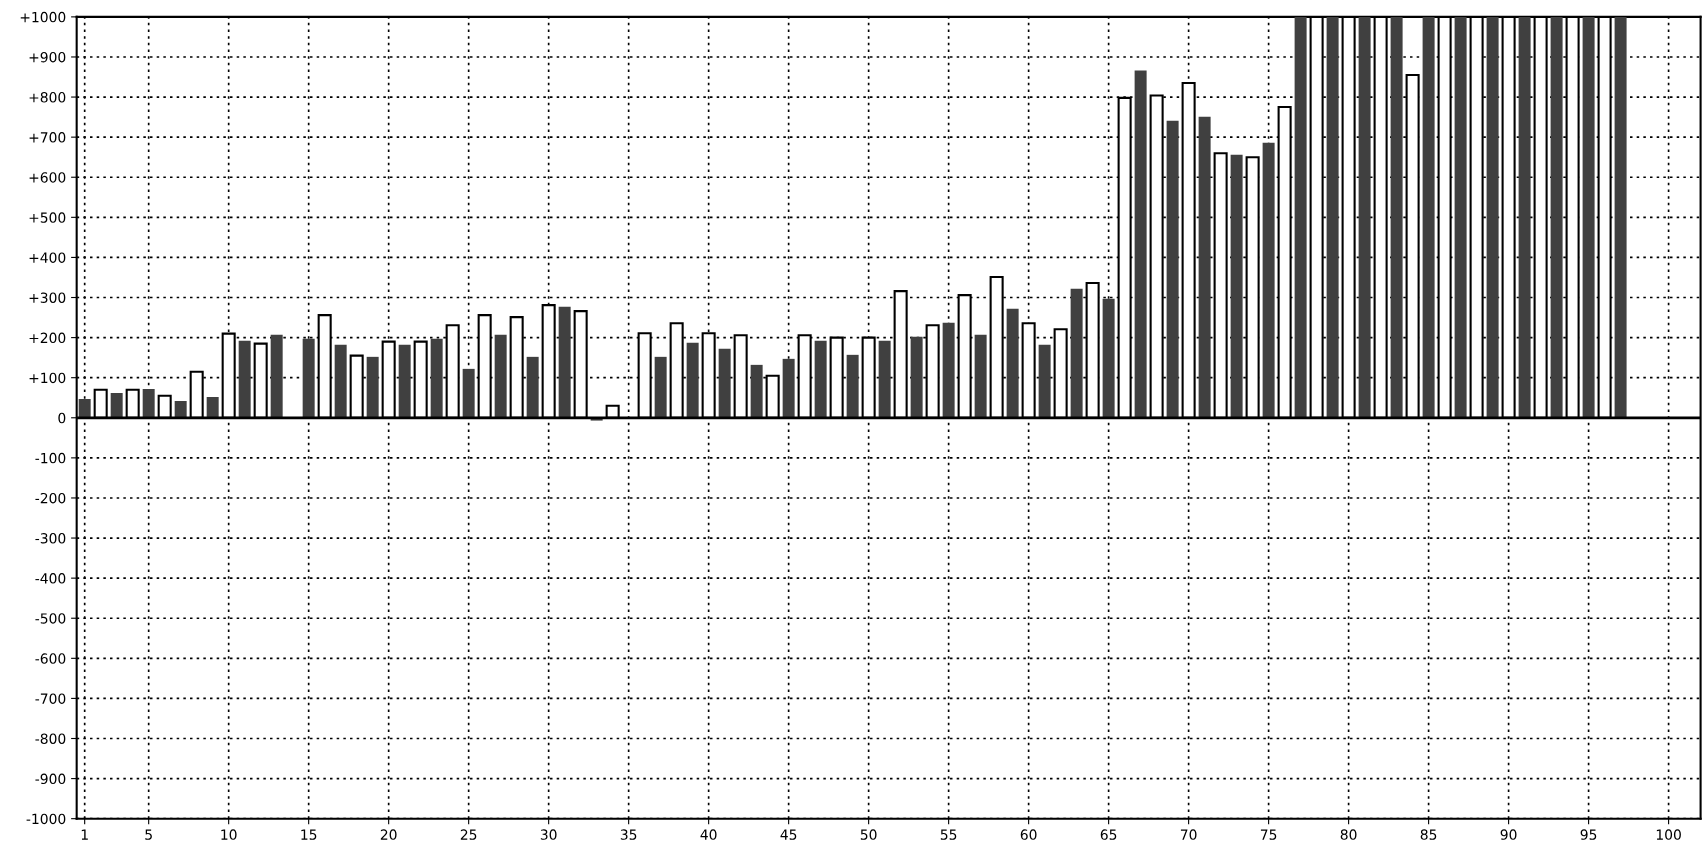 This screenshot has width=1704, height=844. Describe the element at coordinates (1508, 834) in the screenshot. I see `x-tick-label: 90` at that location.